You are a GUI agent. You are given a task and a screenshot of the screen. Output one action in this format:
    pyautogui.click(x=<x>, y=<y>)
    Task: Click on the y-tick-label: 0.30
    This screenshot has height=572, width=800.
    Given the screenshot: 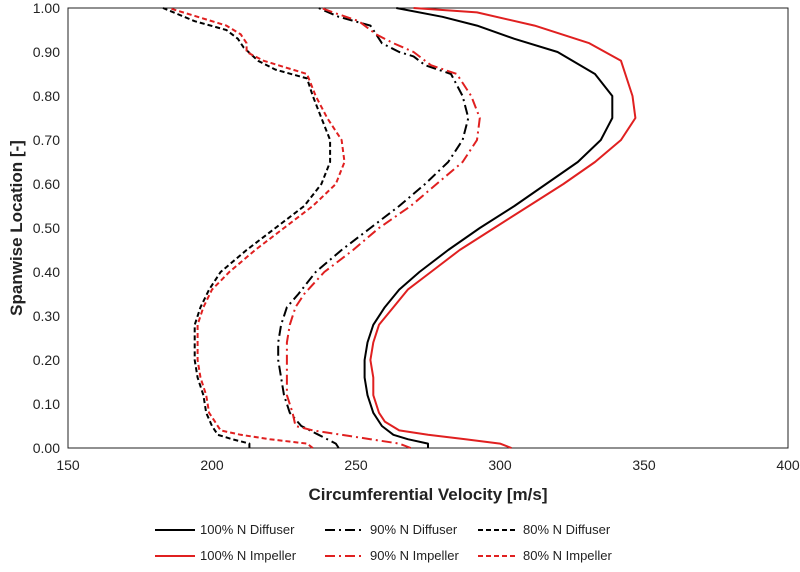 What is the action you would take?
    pyautogui.click(x=46, y=316)
    